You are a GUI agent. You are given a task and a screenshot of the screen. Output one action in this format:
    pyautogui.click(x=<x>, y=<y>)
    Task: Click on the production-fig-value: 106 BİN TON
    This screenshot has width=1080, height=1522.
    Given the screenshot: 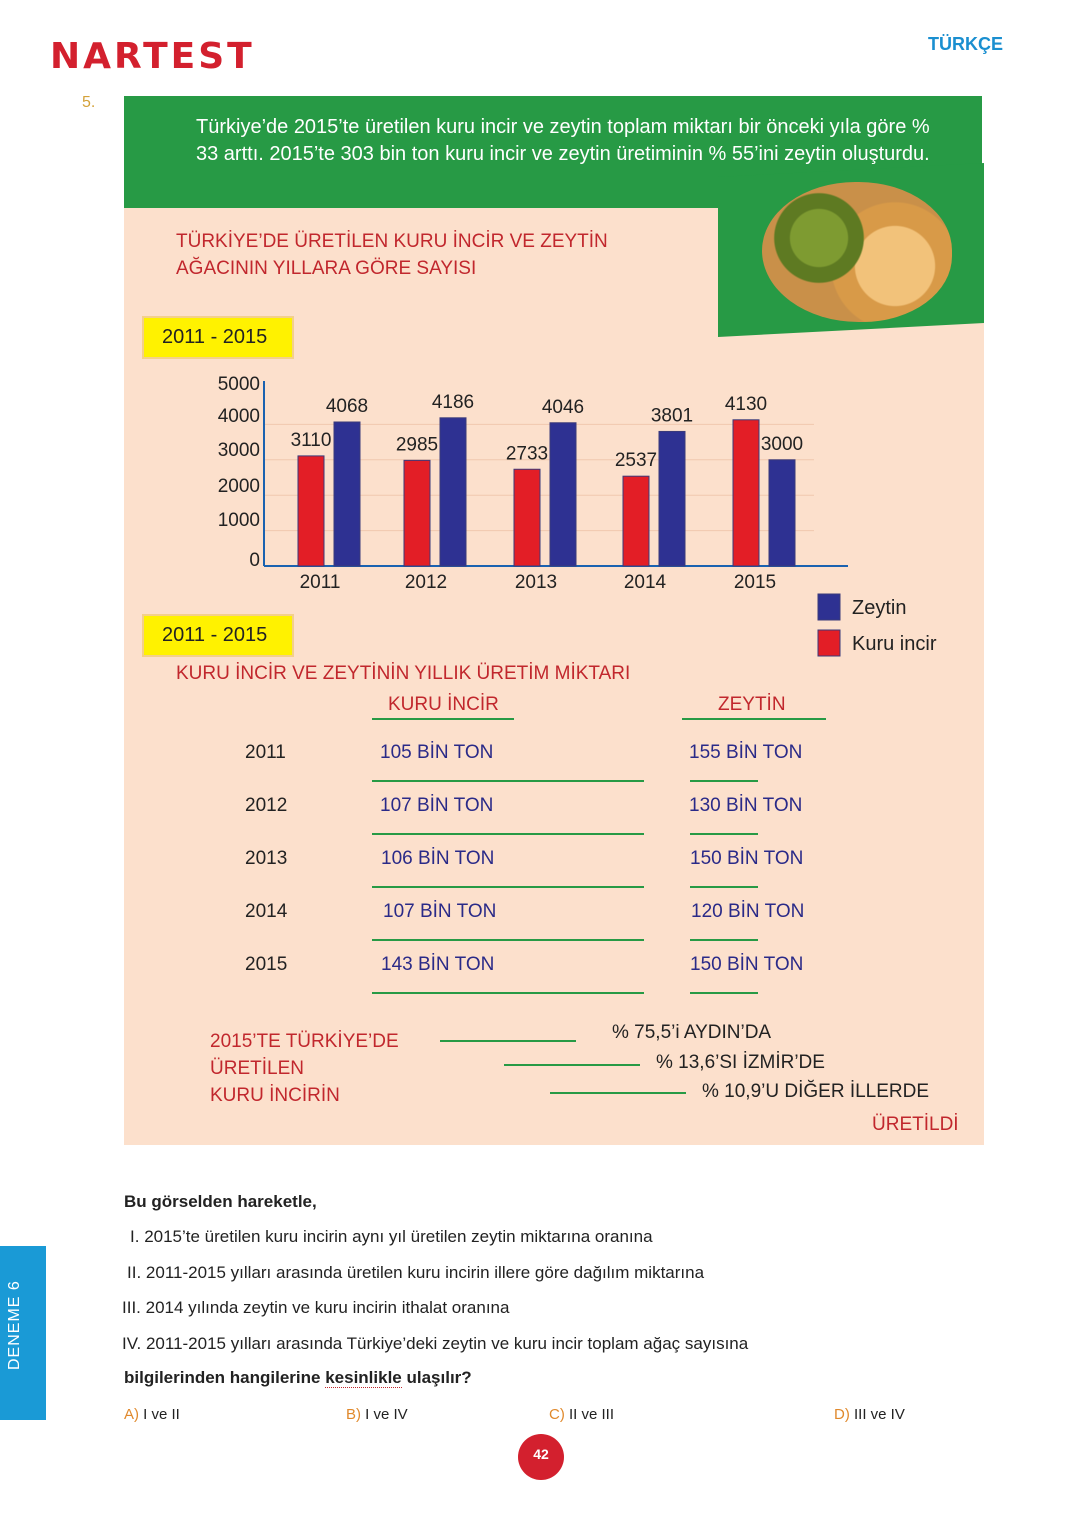 What is the action you would take?
    pyautogui.click(x=438, y=858)
    